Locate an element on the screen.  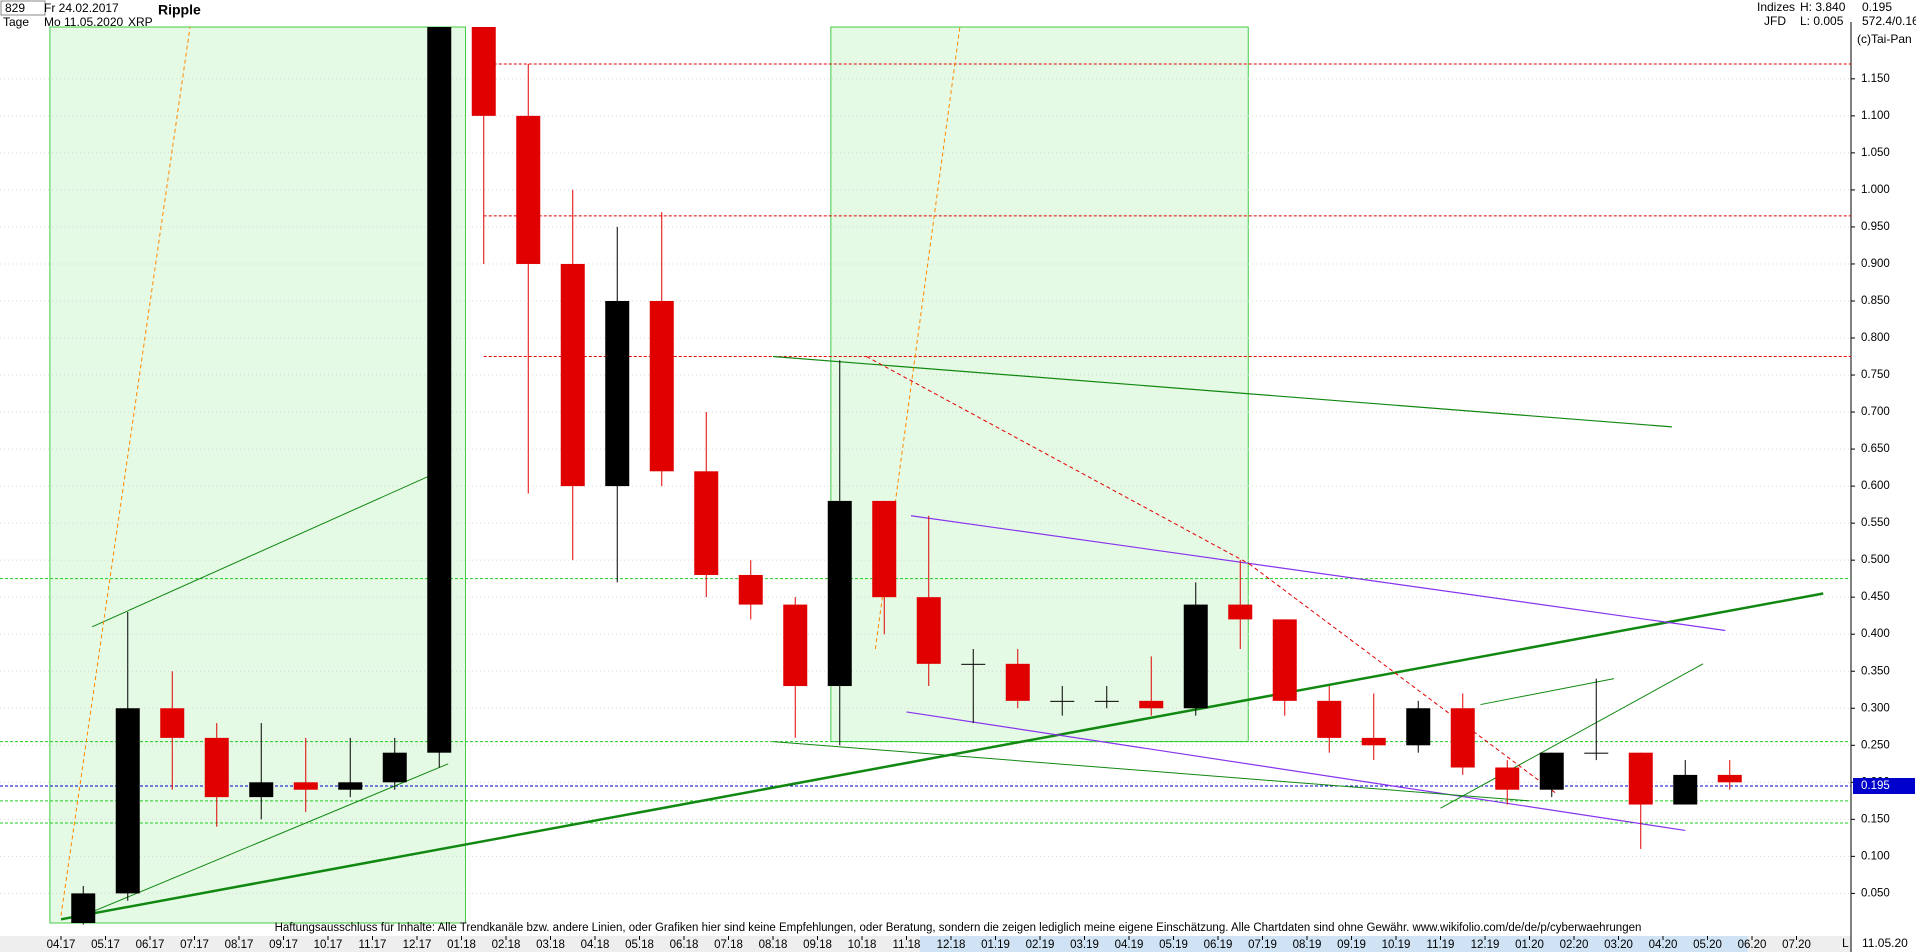
x-tick-label: 09.17 is located at coordinates (283, 945).